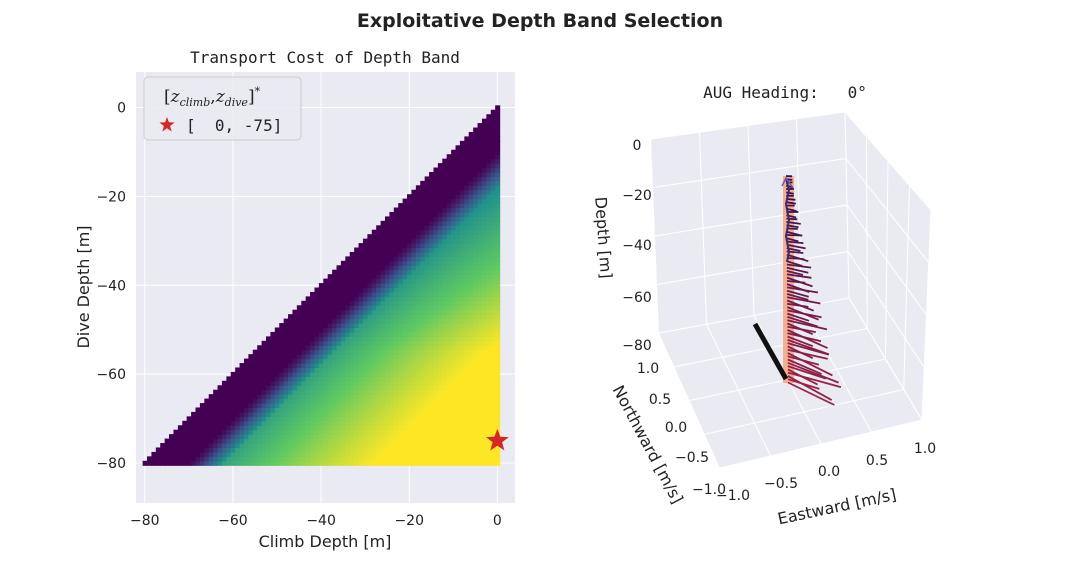 Image resolution: width=1080 pixels, height=576 pixels. What do you see at coordinates (807, 325) in the screenshot?
I see `current-arrow` at bounding box center [807, 325].